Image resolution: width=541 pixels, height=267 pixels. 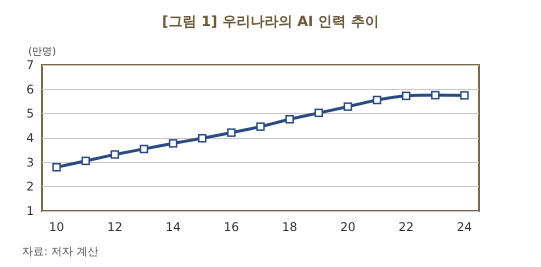 I want to click on y-tick-label: 7, so click(x=30, y=65).